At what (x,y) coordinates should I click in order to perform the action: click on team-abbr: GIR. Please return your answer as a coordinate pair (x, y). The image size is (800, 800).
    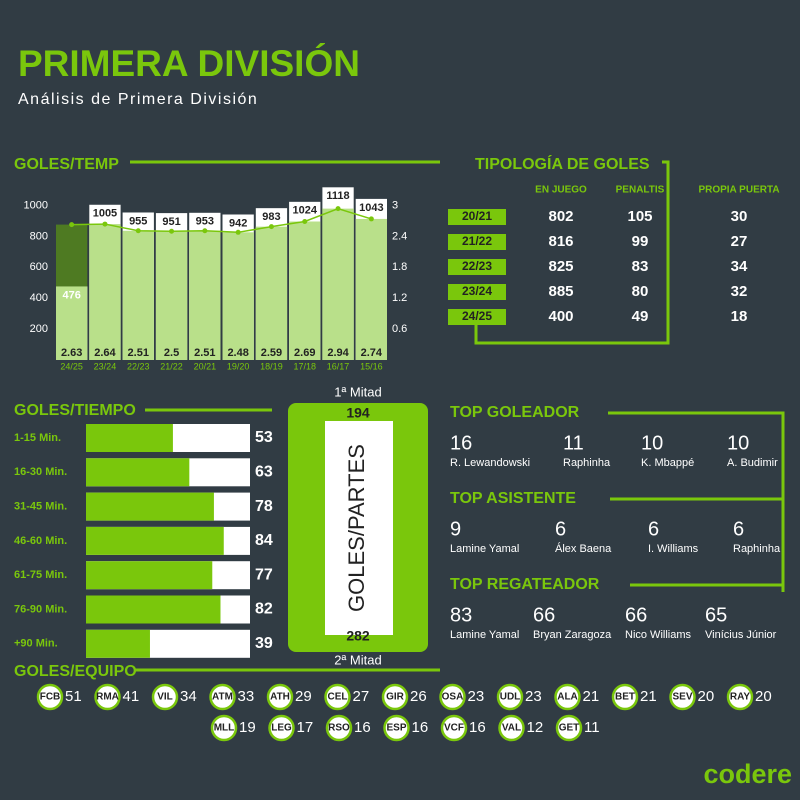
    Looking at the image, I should click on (395, 697).